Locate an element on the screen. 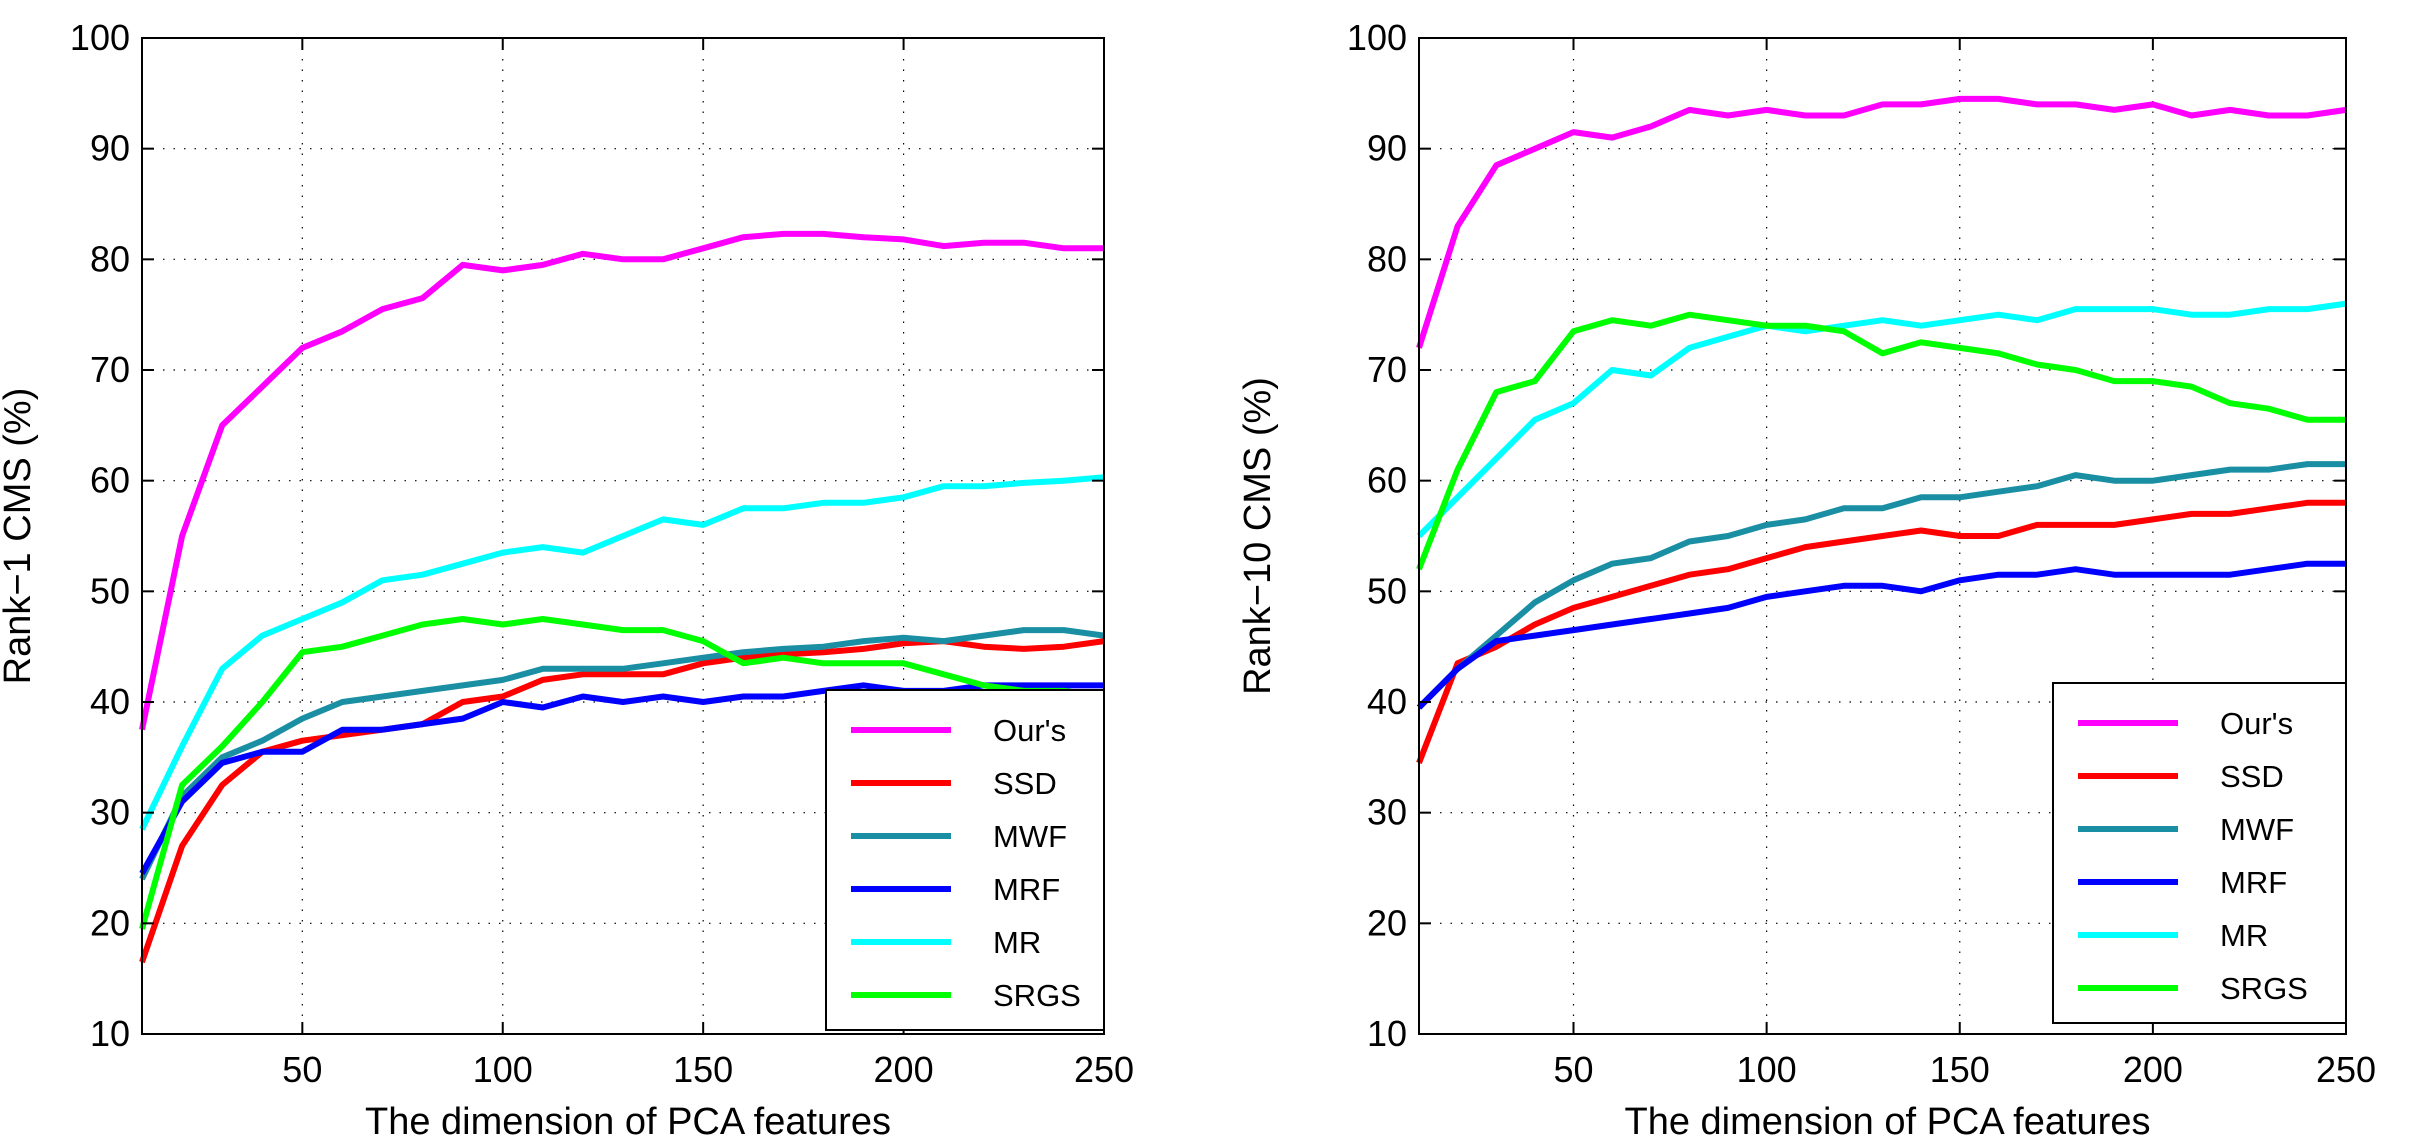 This screenshot has height=1147, width=2426. chart-0-xtick-label: 100 is located at coordinates (503, 1069).